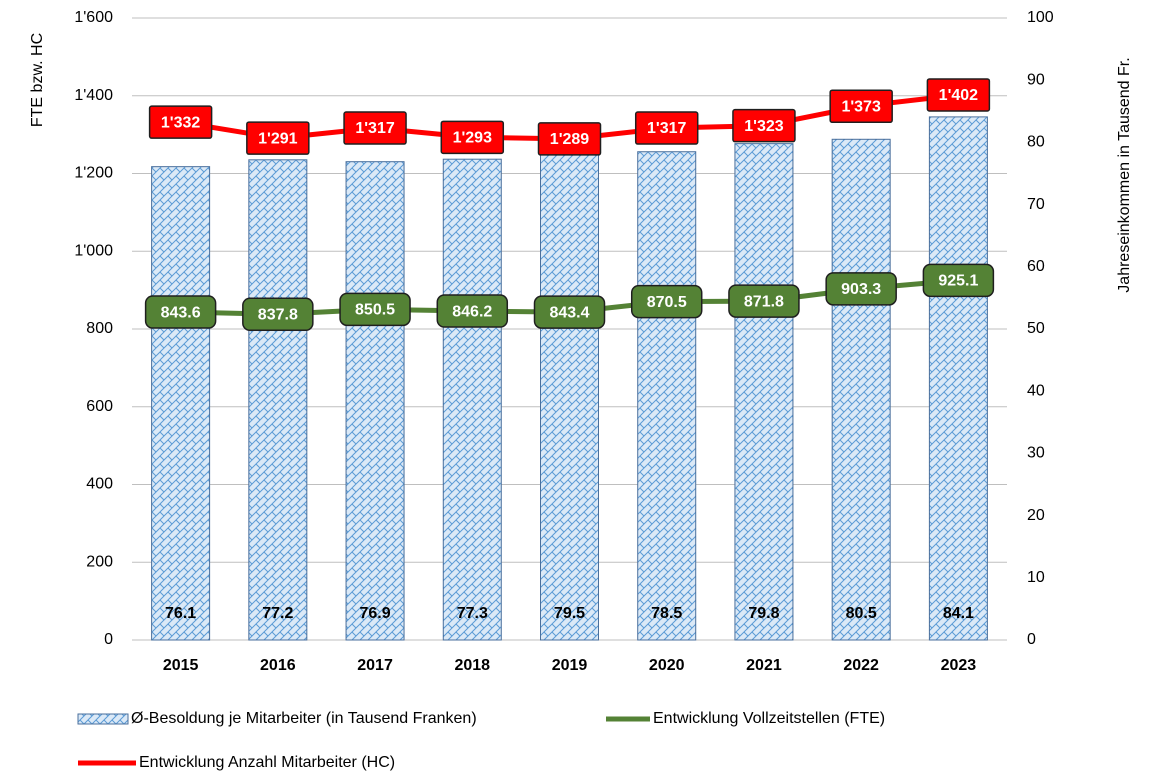 The height and width of the screenshot is (777, 1153). Describe the element at coordinates (1036, 204) in the screenshot. I see `y2-tick-label: 70` at that location.